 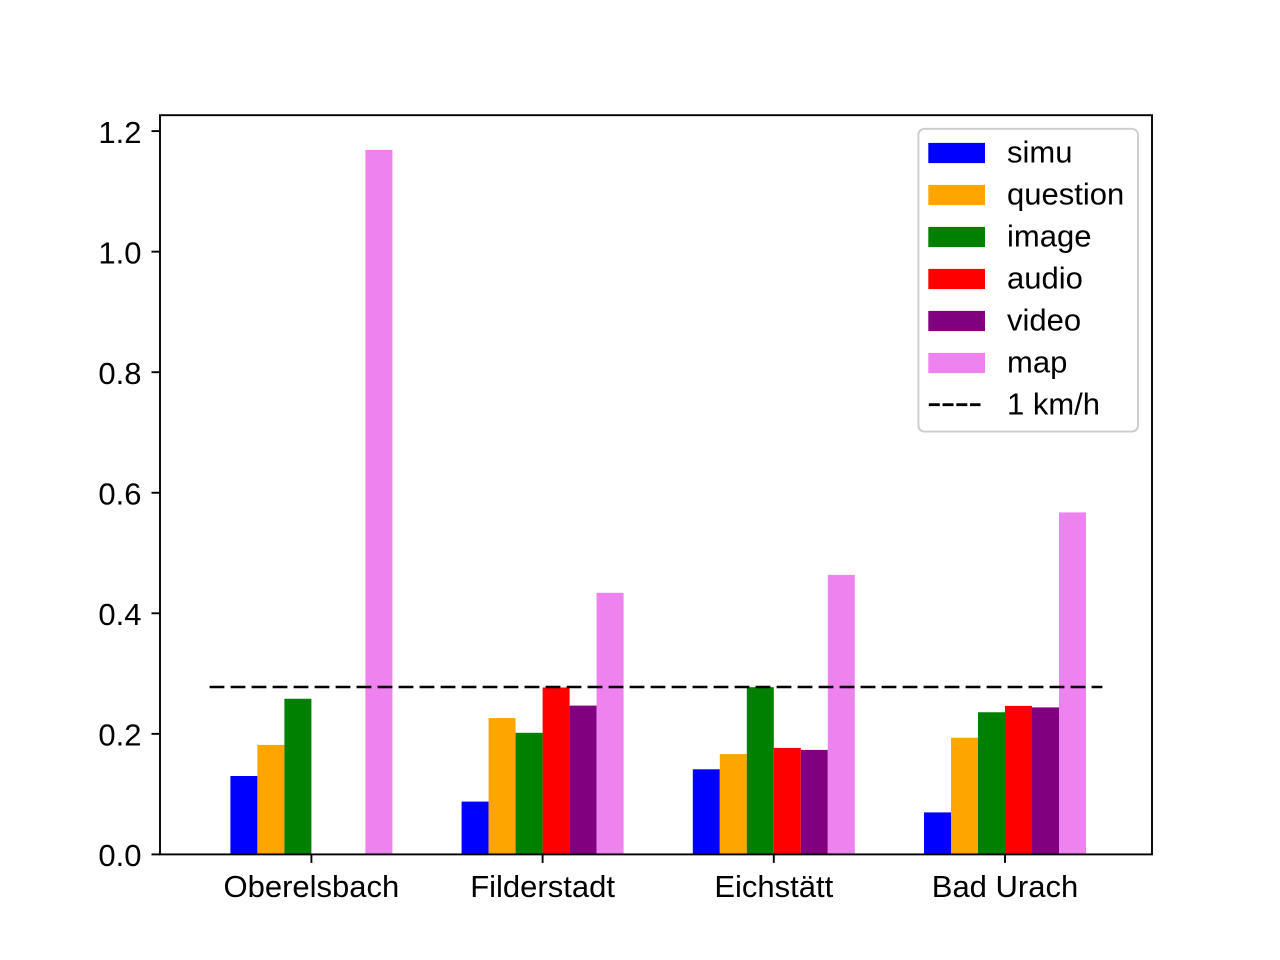 What do you see at coordinates (119, 373) in the screenshot?
I see `svg-text: 0.8` at bounding box center [119, 373].